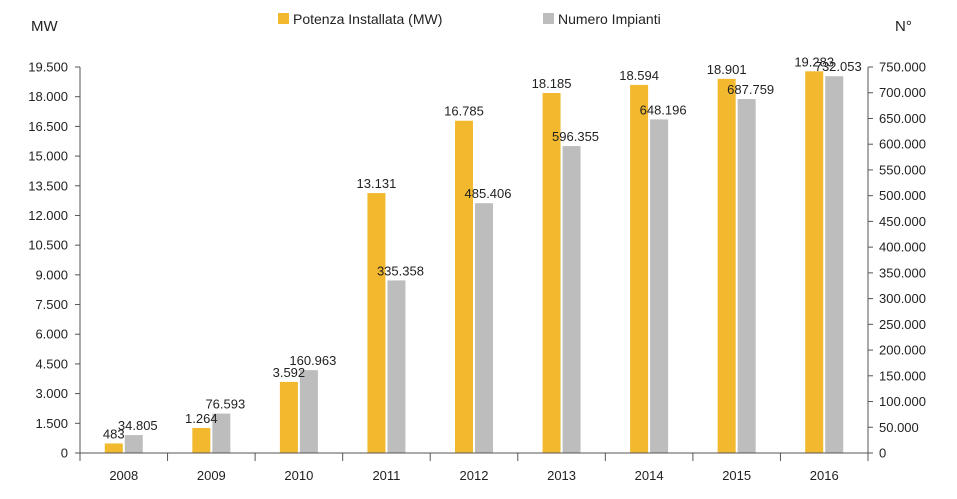 This screenshot has height=499, width=957. Describe the element at coordinates (48, 185) in the screenshot. I see `y-left-tick-label: 13.500` at that location.